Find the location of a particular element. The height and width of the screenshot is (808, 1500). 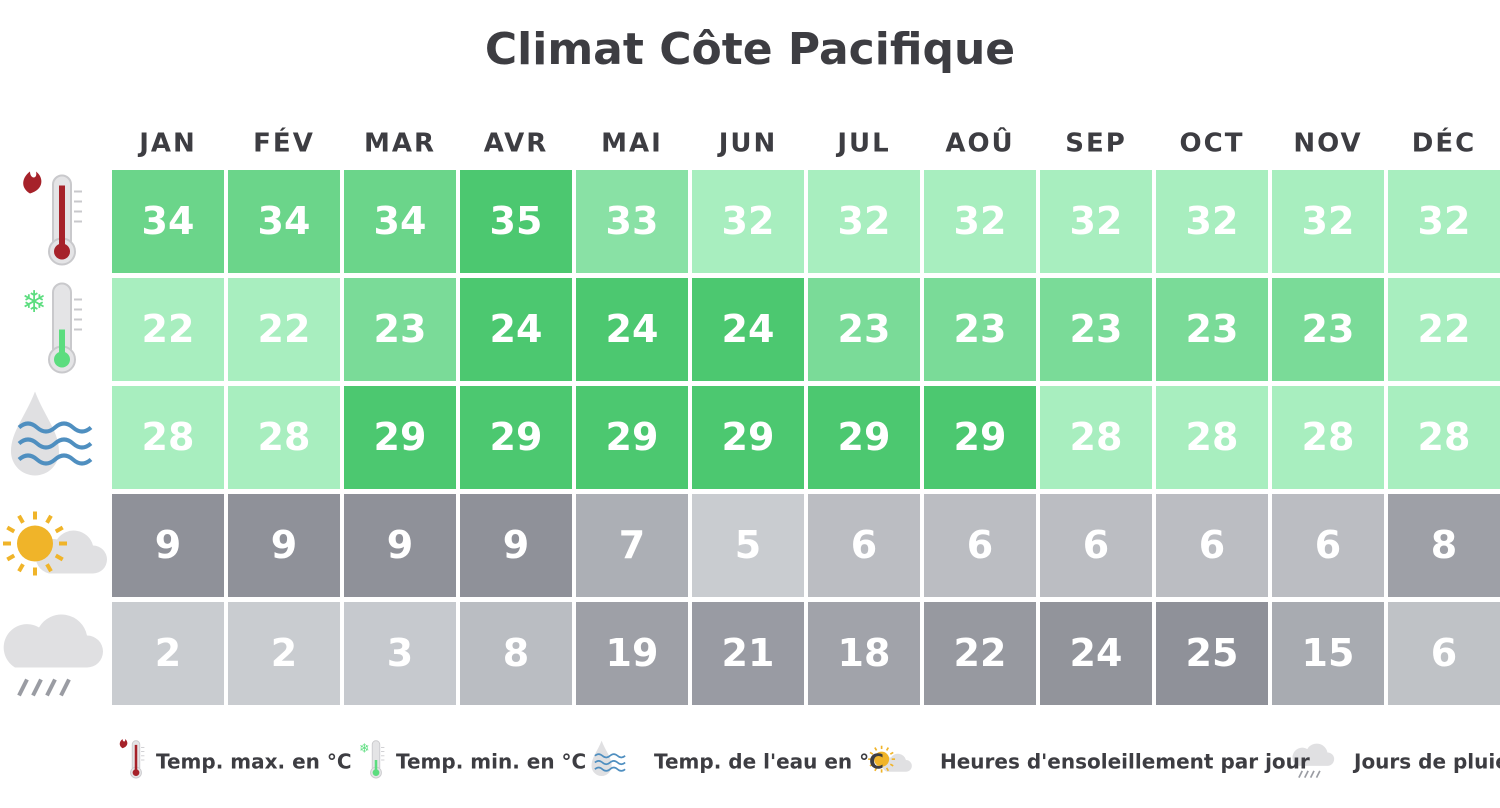

legend-label: Heures d'ensoleillement par jour is located at coordinates (1125, 762).